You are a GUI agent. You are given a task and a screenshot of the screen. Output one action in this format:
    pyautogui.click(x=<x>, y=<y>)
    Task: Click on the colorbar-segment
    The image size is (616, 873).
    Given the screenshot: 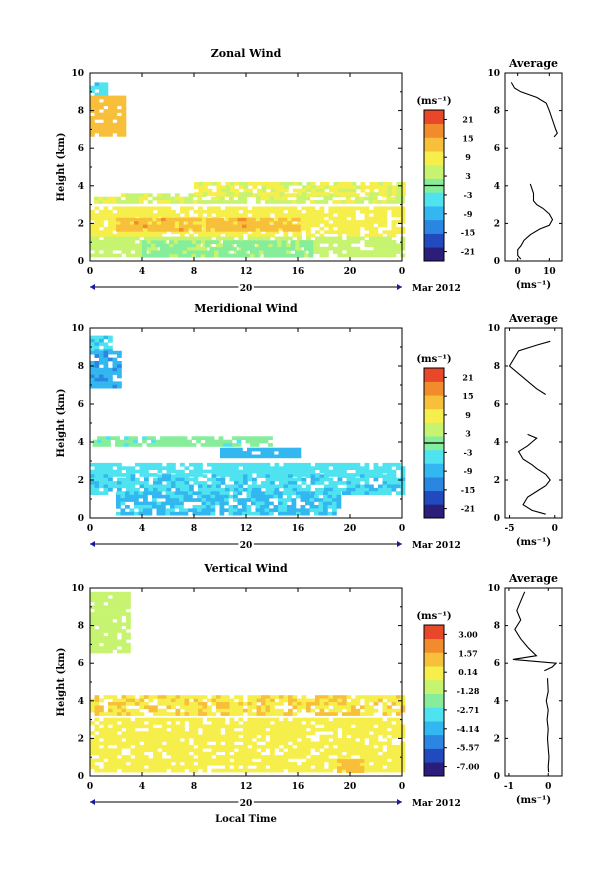 What is the action you would take?
    pyautogui.click(x=434, y=645)
    